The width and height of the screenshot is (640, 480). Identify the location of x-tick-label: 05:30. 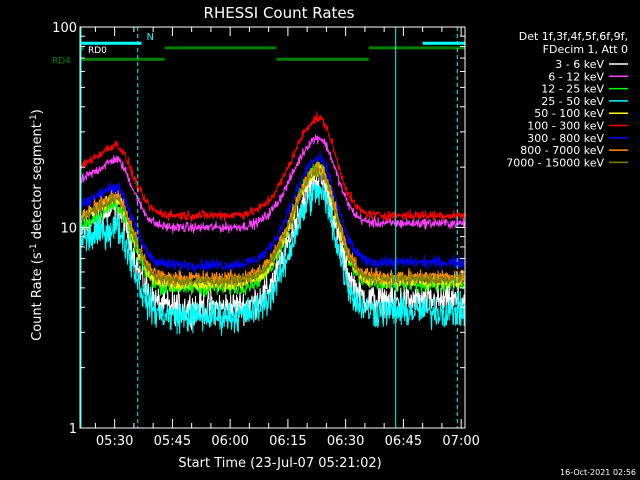
(114, 441).